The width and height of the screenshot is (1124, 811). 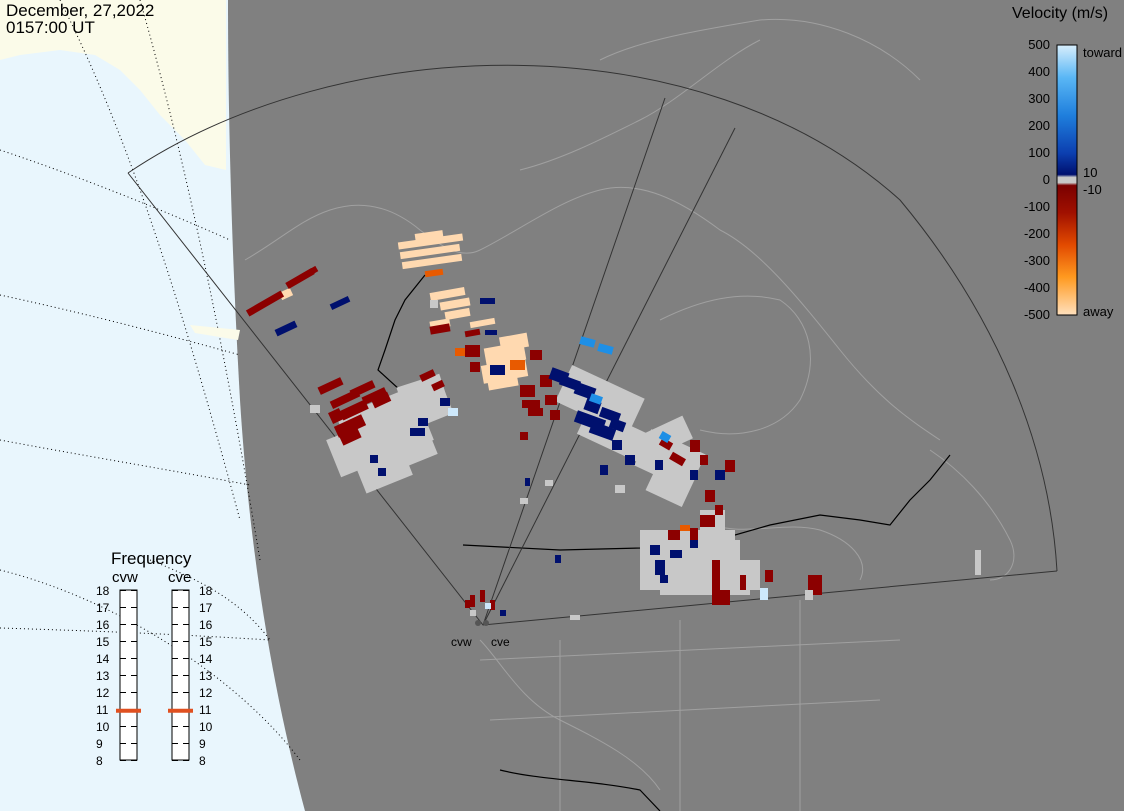 I want to click on radar-label-cvw: cvw, so click(x=461, y=642).